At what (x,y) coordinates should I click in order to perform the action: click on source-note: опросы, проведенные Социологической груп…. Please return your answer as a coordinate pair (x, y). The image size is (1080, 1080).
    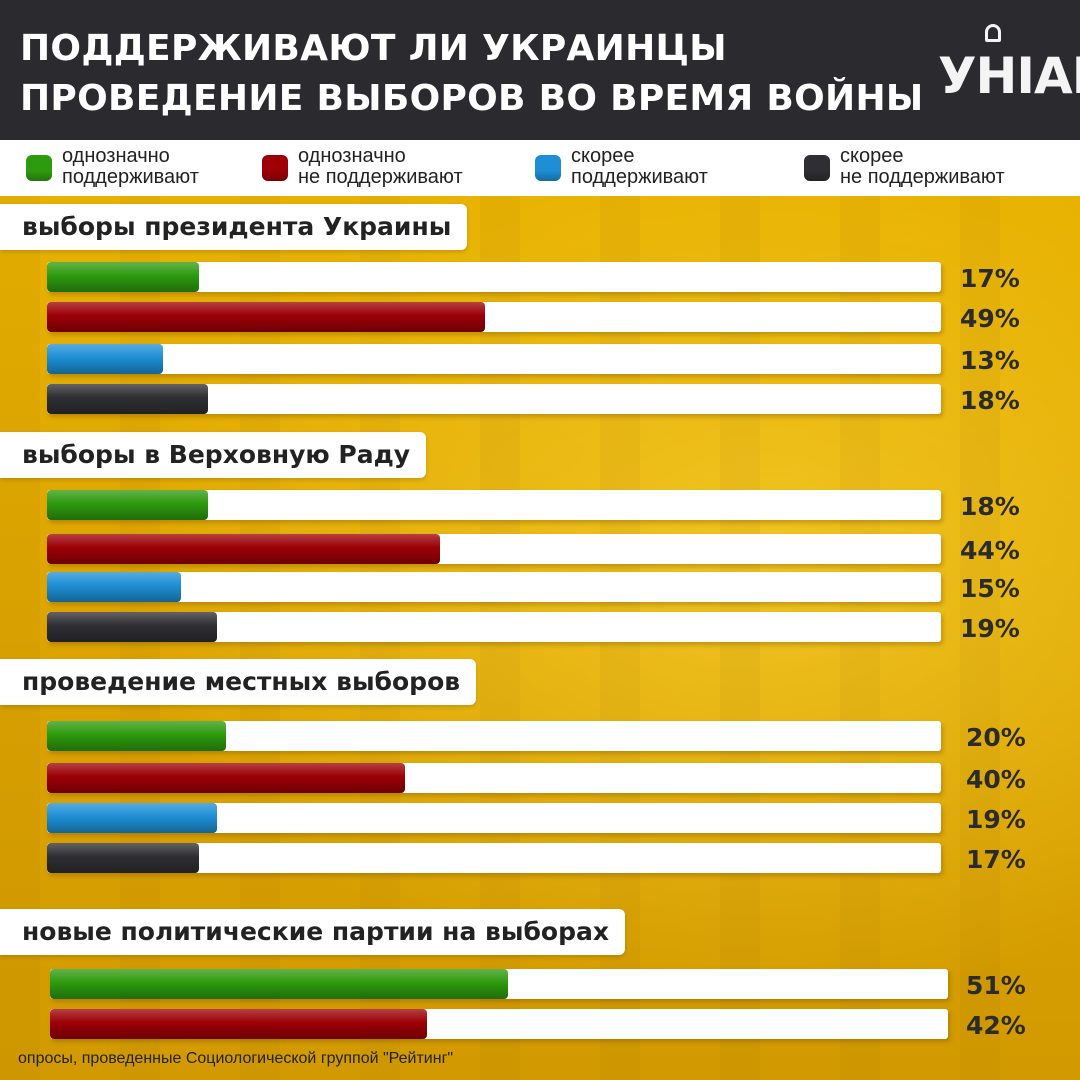
    Looking at the image, I should click on (236, 1058).